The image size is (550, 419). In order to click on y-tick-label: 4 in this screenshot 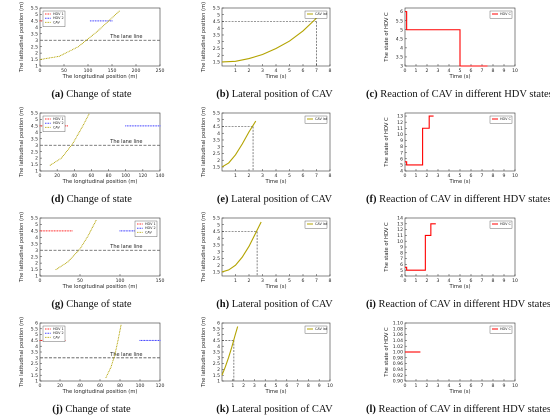, I will do `click(401, 48)`.